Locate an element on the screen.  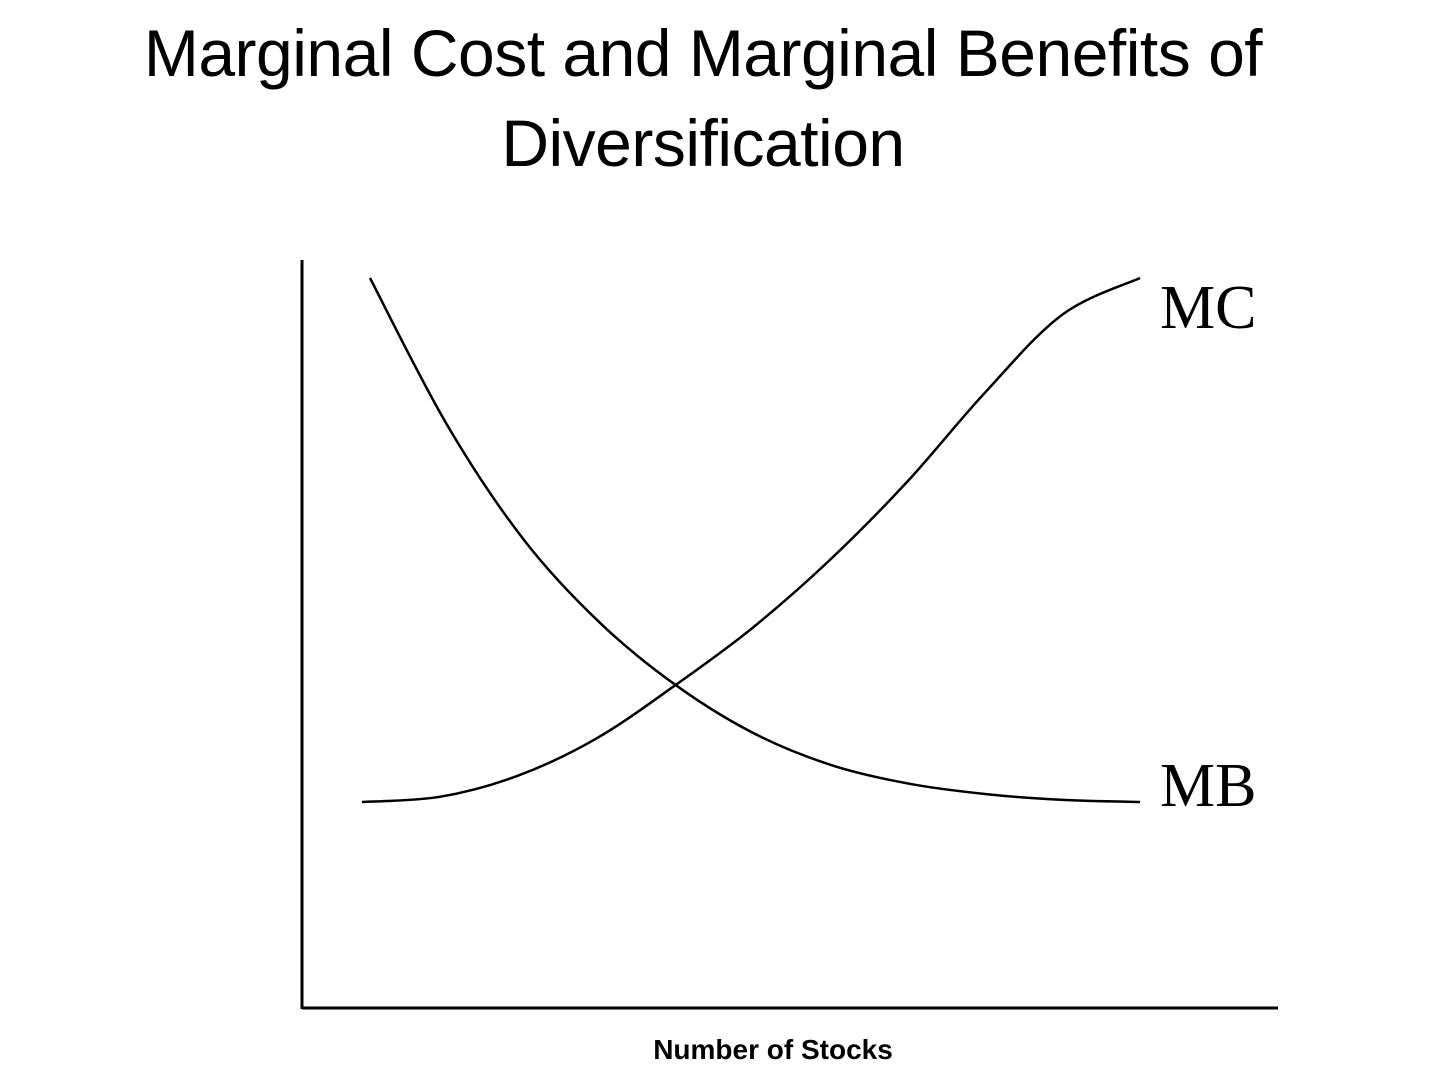
x-axis-label: Number of Stocks is located at coordinates (773, 1049).